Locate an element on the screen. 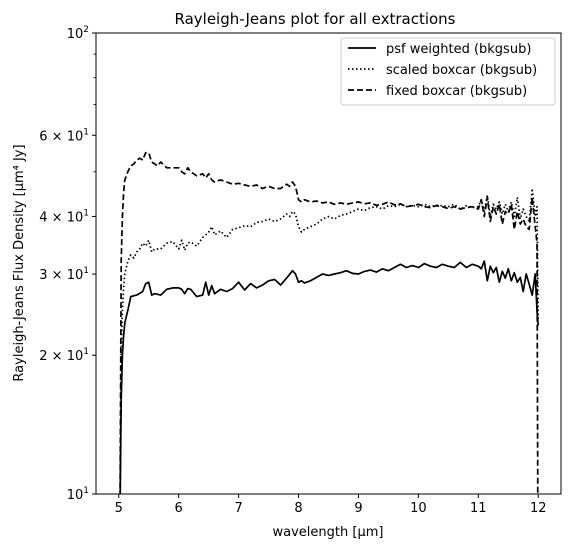 The height and width of the screenshot is (551, 570). y-tick-label: 3 × 10¹ is located at coordinates (64, 274).